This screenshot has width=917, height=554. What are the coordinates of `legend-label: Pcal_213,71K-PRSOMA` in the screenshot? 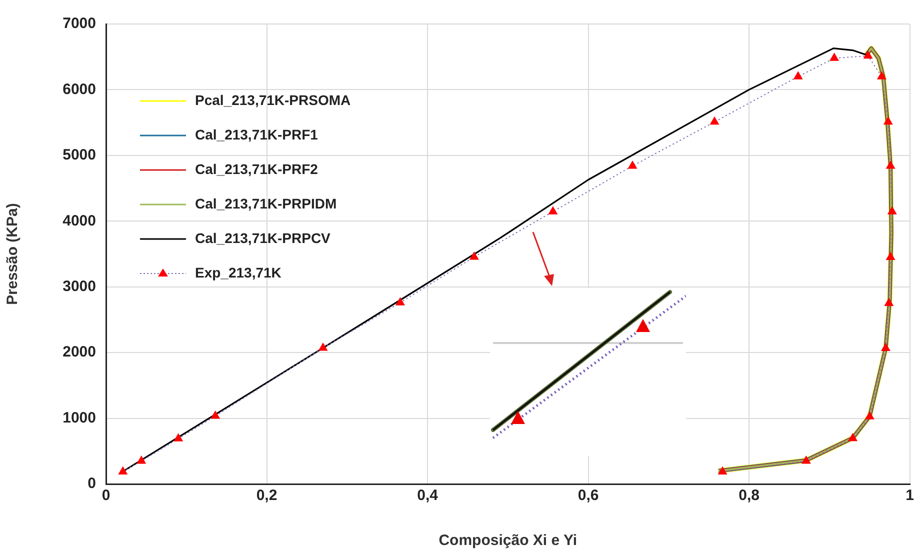 It's located at (273, 100).